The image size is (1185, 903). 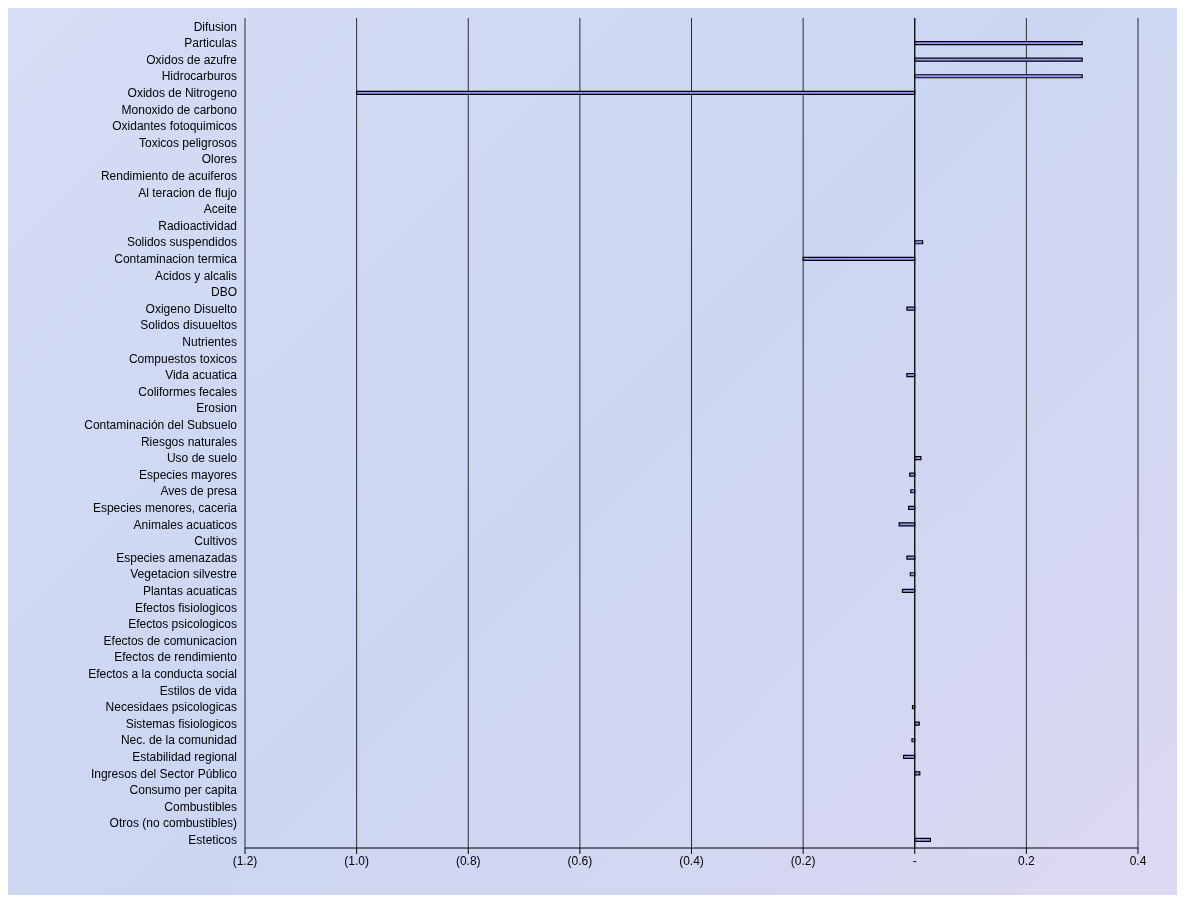 What do you see at coordinates (176, 557) in the screenshot?
I see `y-tick-label: Especies amenazadas` at bounding box center [176, 557].